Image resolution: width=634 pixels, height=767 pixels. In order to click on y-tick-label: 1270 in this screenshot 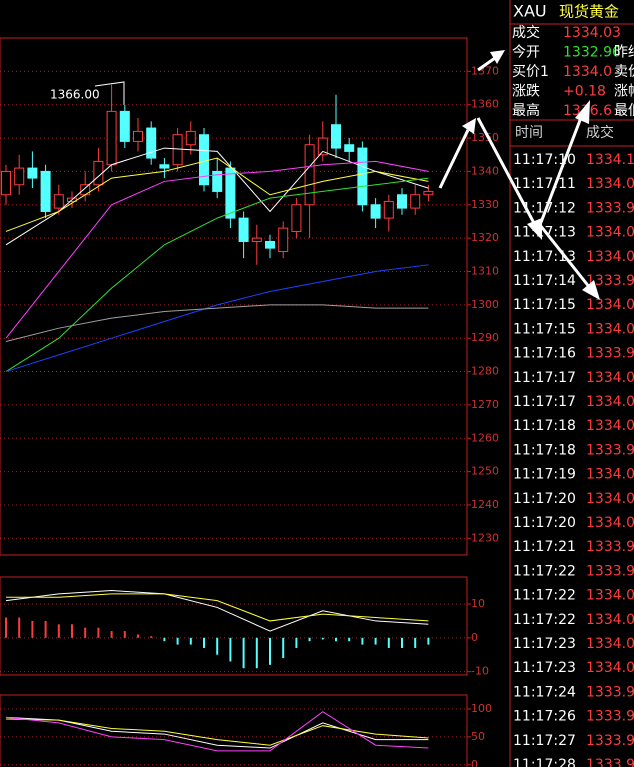, I will do `click(485, 404)`.